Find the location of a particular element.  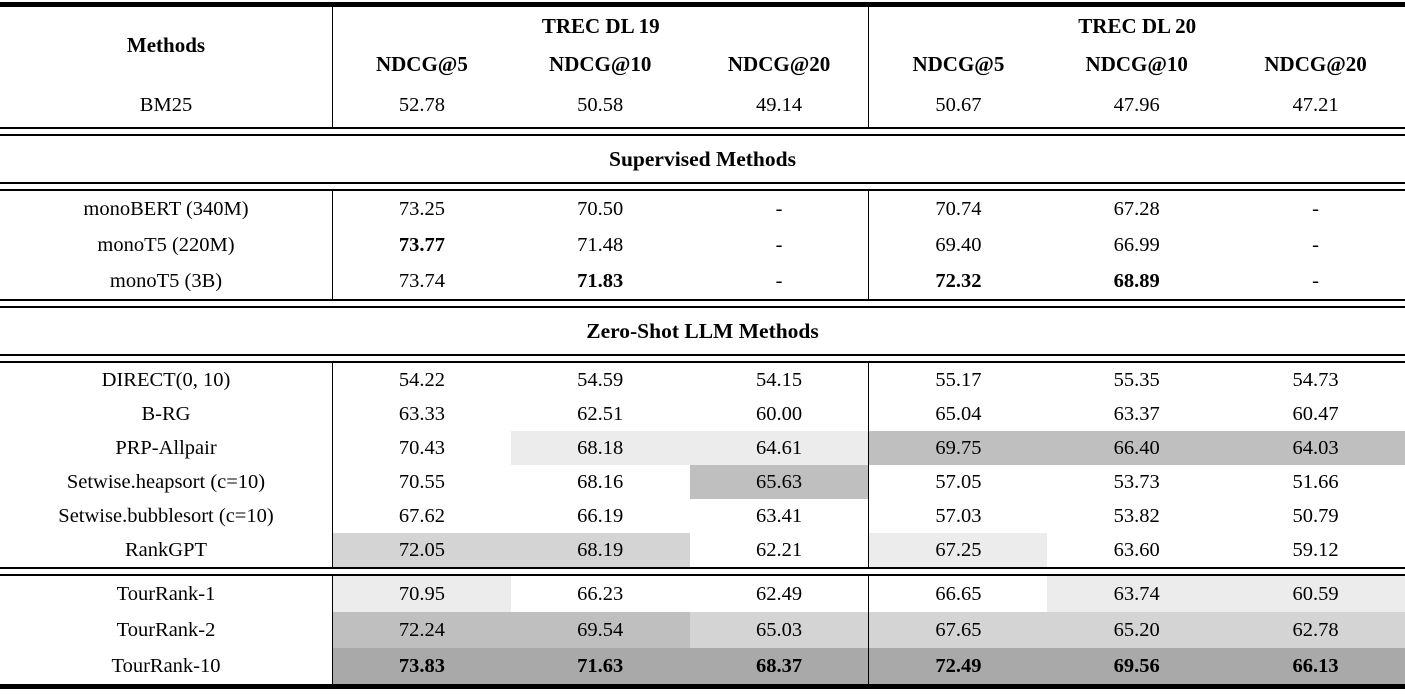

table-section: BM25 52.78 50.58 49.14 50.67 47.96 47.21 is located at coordinates (702, 105).